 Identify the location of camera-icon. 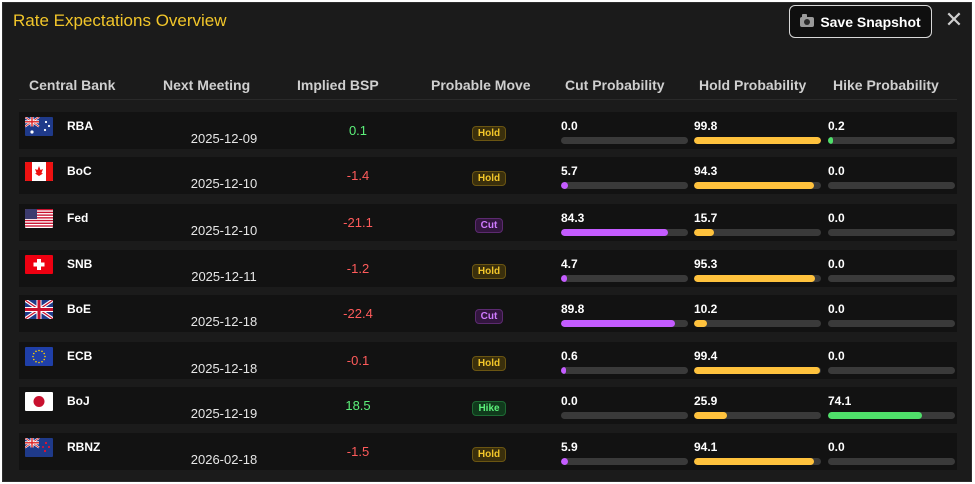
(807, 20).